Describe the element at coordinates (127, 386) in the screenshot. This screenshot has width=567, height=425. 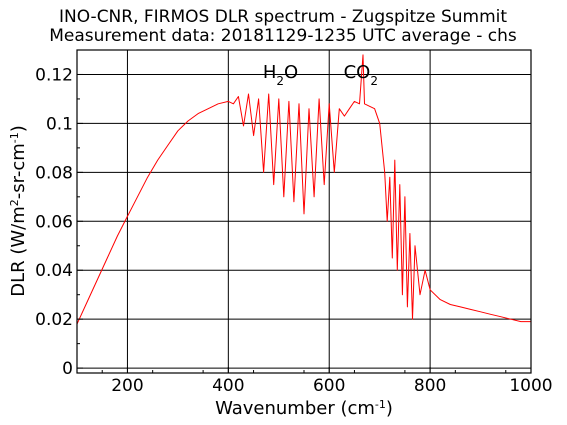
I see `x-tick-label: 200` at that location.